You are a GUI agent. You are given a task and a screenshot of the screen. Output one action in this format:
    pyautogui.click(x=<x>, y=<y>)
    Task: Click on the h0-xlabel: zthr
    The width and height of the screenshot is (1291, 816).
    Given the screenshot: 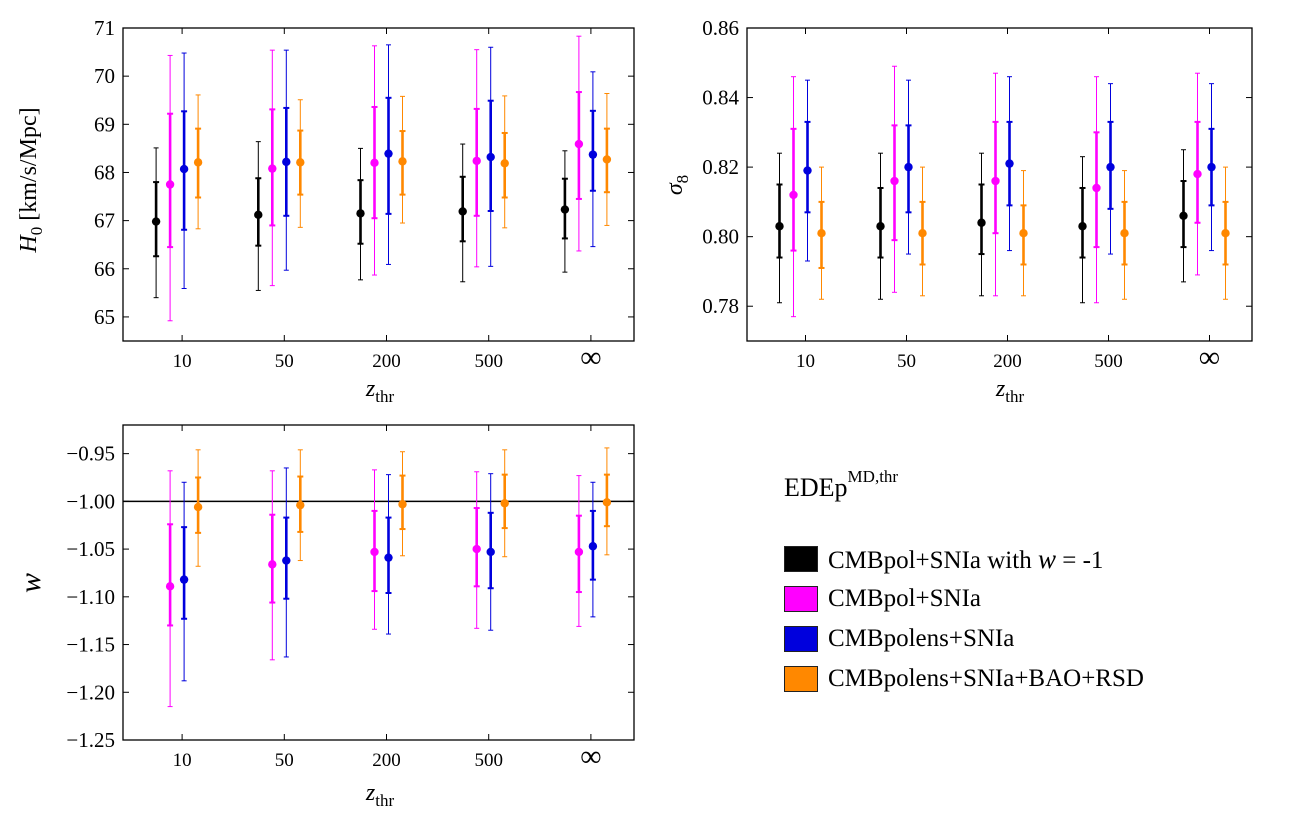 What is the action you would take?
    pyautogui.click(x=380, y=391)
    